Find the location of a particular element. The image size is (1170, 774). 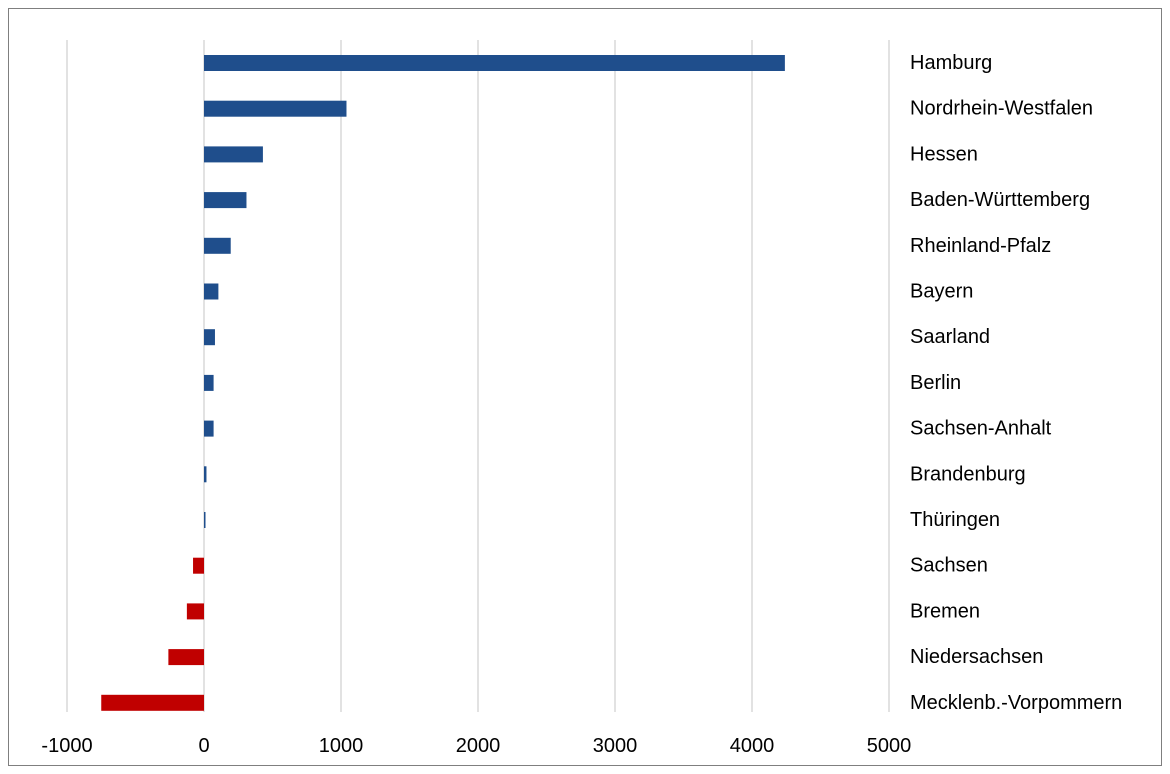

x-tick-label: 4000 is located at coordinates (752, 746).